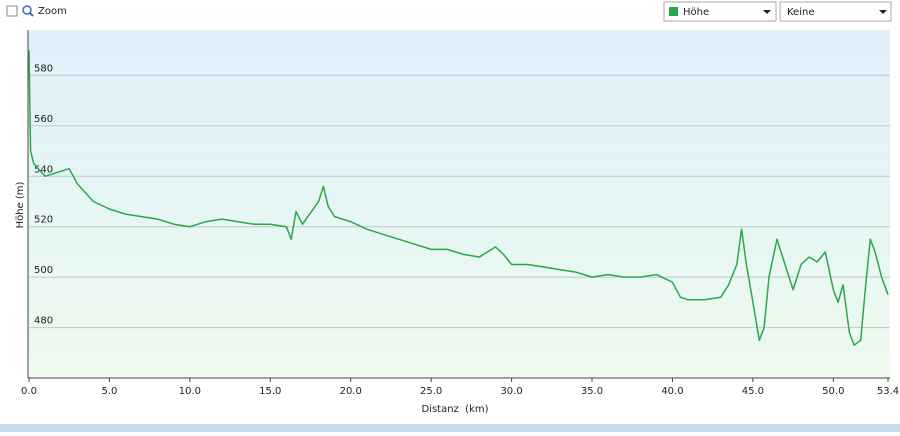 The image size is (900, 436). Describe the element at coordinates (43, 119) in the screenshot. I see `y-tick-label: 560` at that location.